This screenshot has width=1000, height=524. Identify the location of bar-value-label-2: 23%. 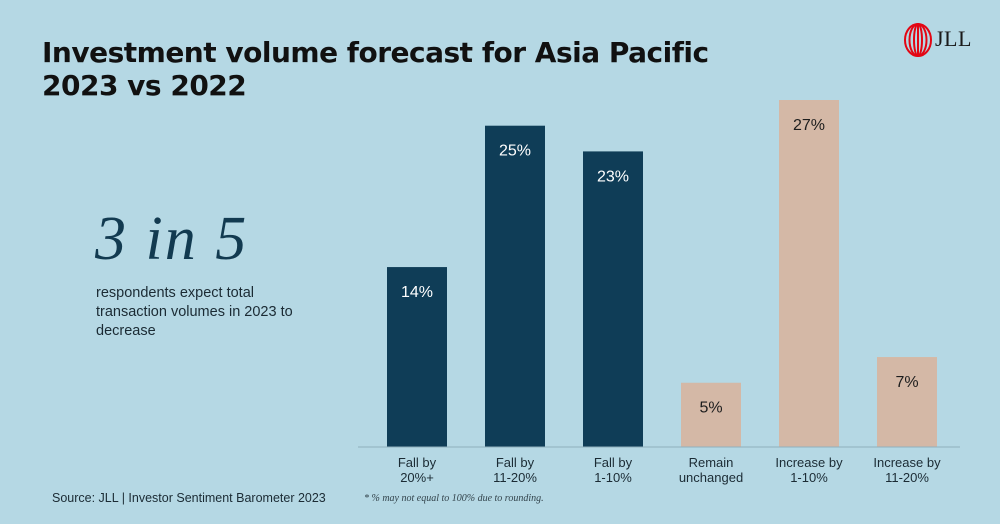
(613, 176).